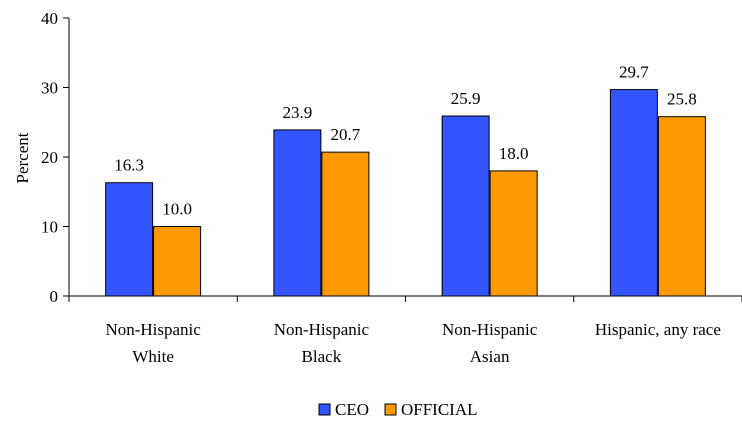 The width and height of the screenshot is (742, 433). Describe the element at coordinates (658, 329) in the screenshot. I see `x-tick-label: Hispanic, any race` at that location.